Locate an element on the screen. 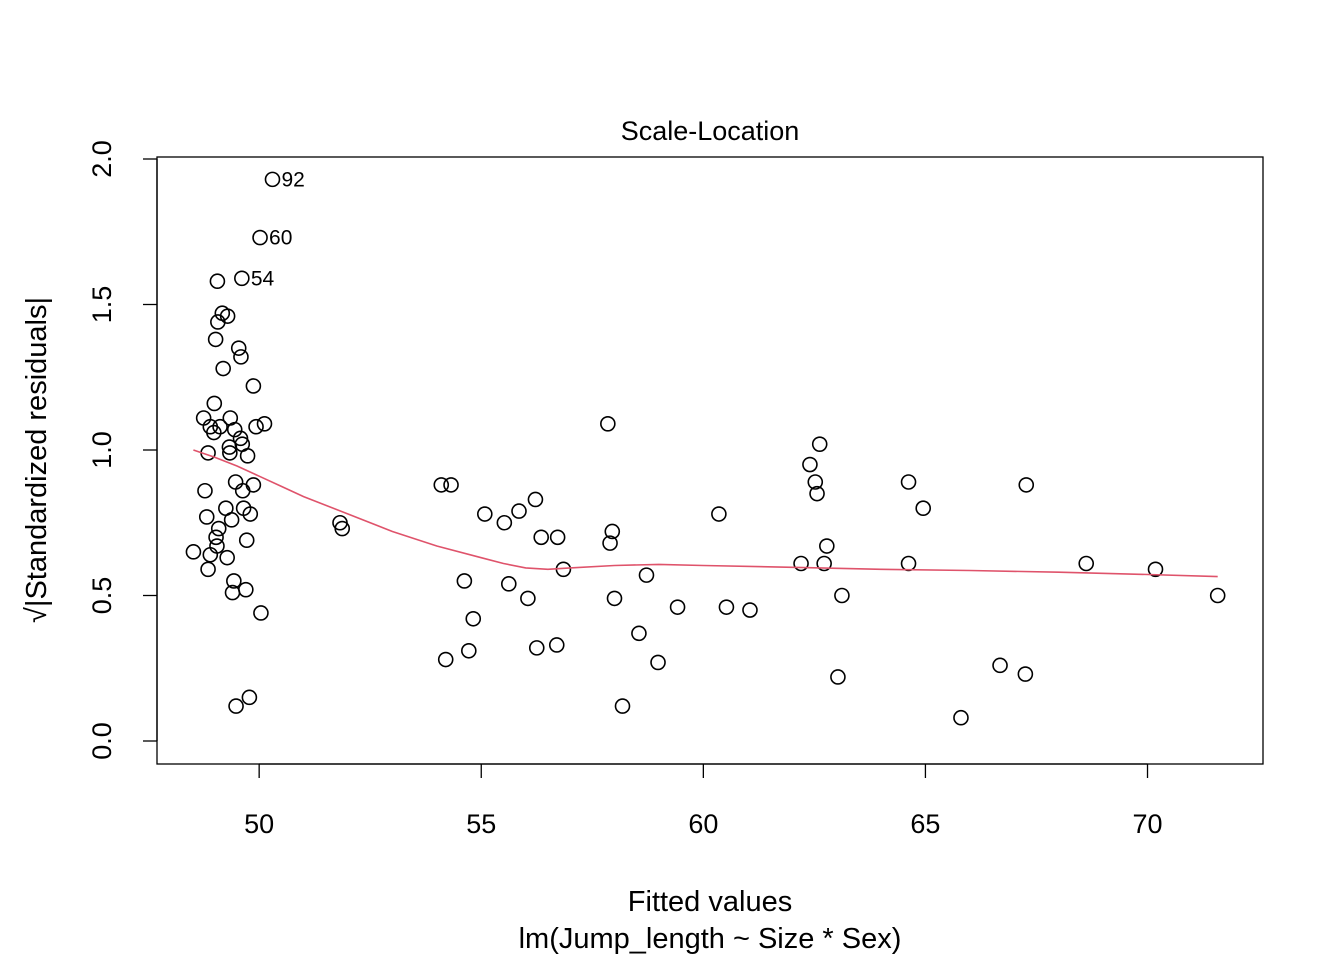 Image resolution: width=1344 pixels, height=960 pixels. y-tick-label: 0.0 is located at coordinates (102, 741).